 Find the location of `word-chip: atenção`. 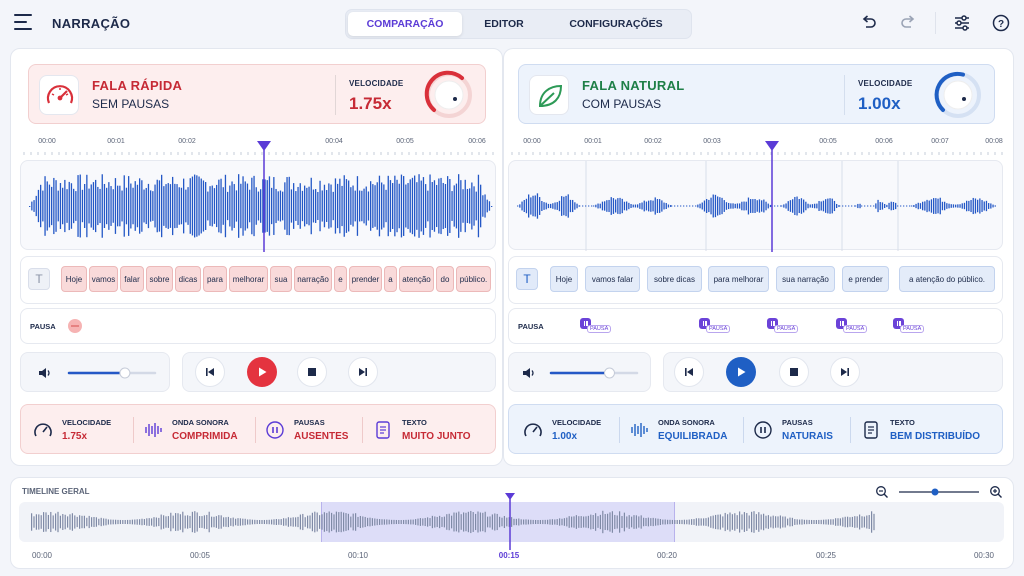

word-chip: atenção is located at coordinates (416, 279).